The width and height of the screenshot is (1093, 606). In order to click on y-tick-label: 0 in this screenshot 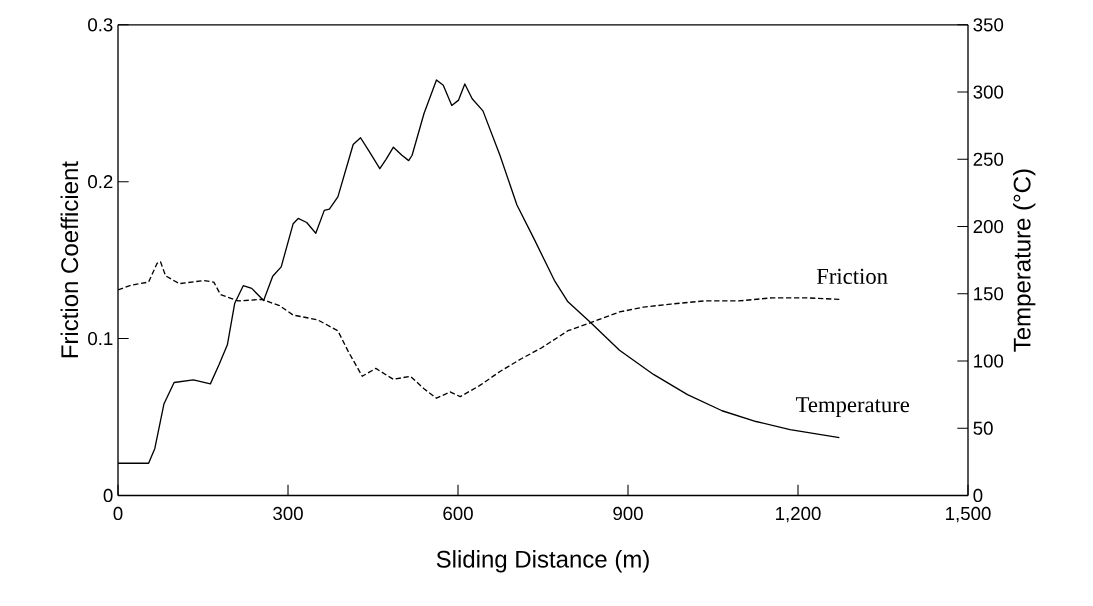, I will do `click(108, 495)`.